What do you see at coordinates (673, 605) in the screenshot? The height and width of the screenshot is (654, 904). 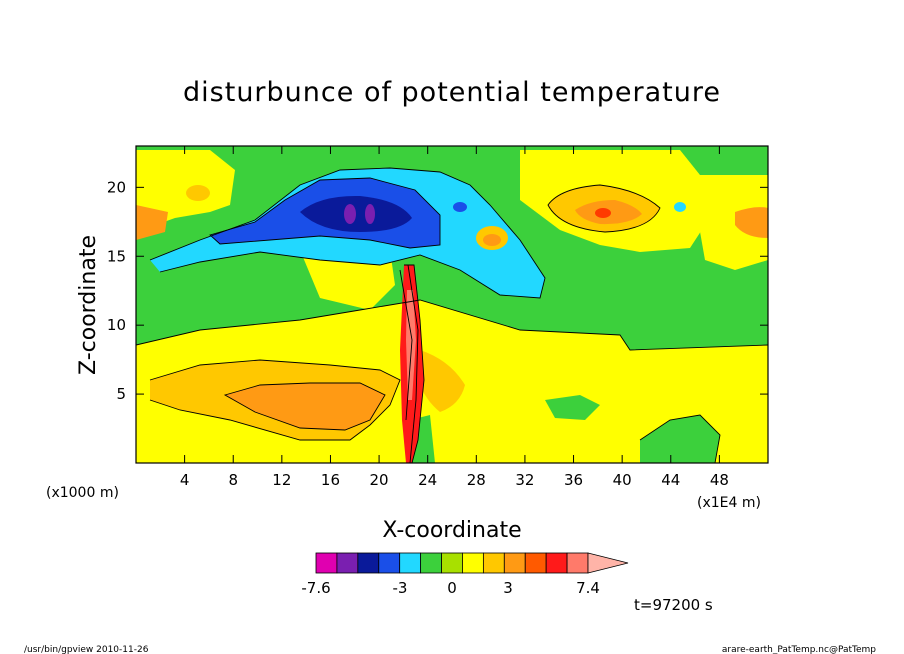 I see `time-label: t=97200 s` at bounding box center [673, 605].